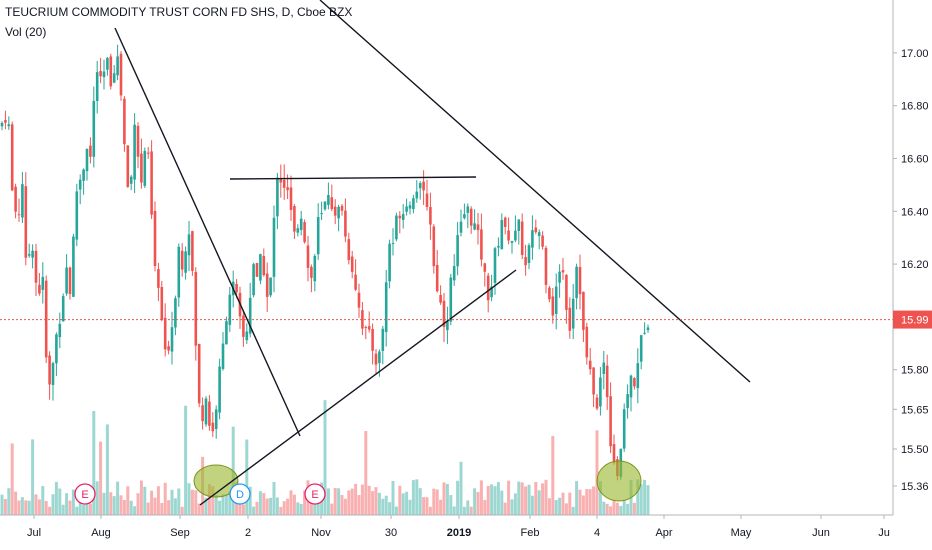 This screenshot has height=550, width=932. I want to click on x-tick-label: Ju, so click(884, 533).